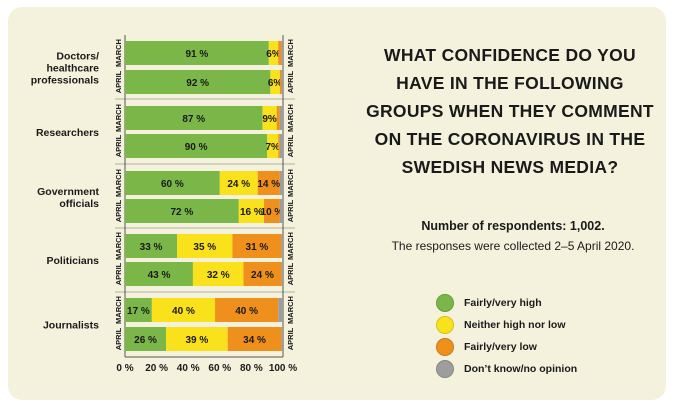  What do you see at coordinates (251, 368) in the screenshot?
I see `x-tick-label: 80 %` at bounding box center [251, 368].